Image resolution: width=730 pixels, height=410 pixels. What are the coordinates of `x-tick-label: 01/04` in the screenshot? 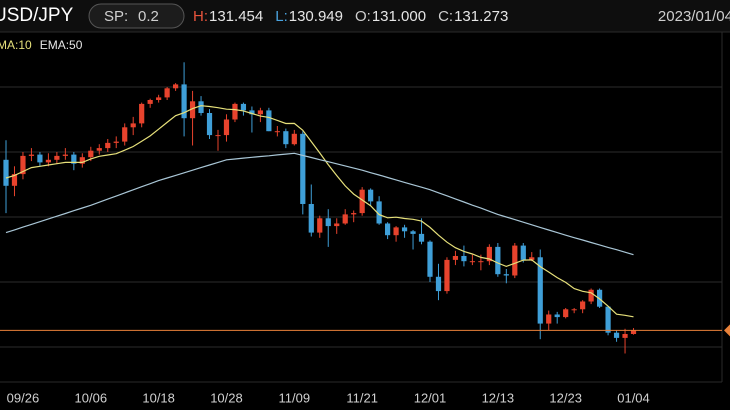 It's located at (633, 397).